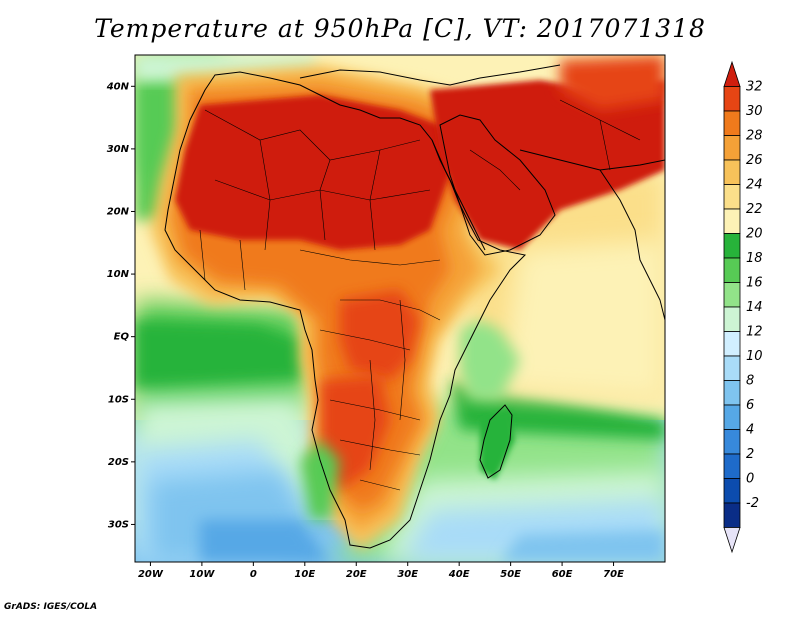  I want to click on lon-tick-label: 30E, so click(407, 574).